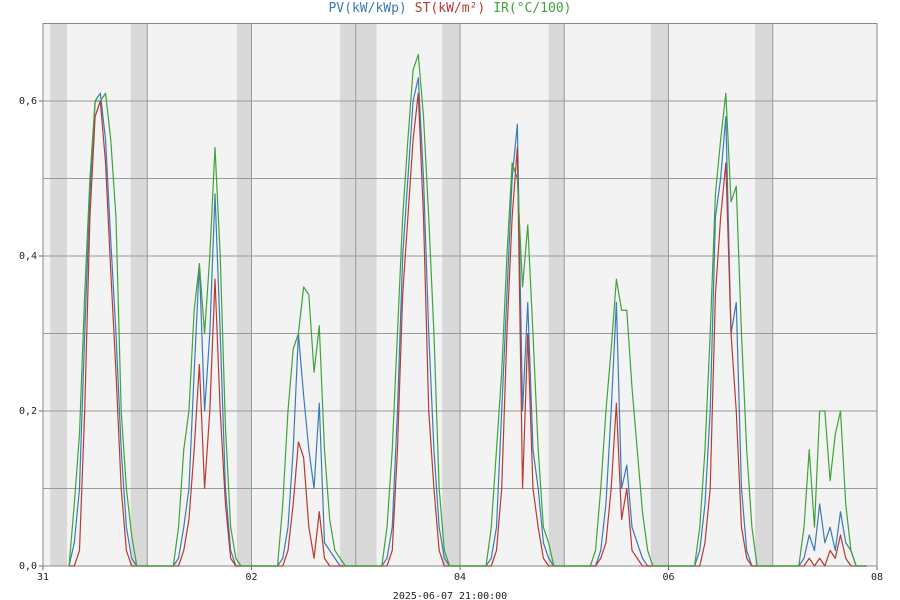 This screenshot has height=600, width=900. I want to click on y-tick-label: 0,0, so click(28, 566).